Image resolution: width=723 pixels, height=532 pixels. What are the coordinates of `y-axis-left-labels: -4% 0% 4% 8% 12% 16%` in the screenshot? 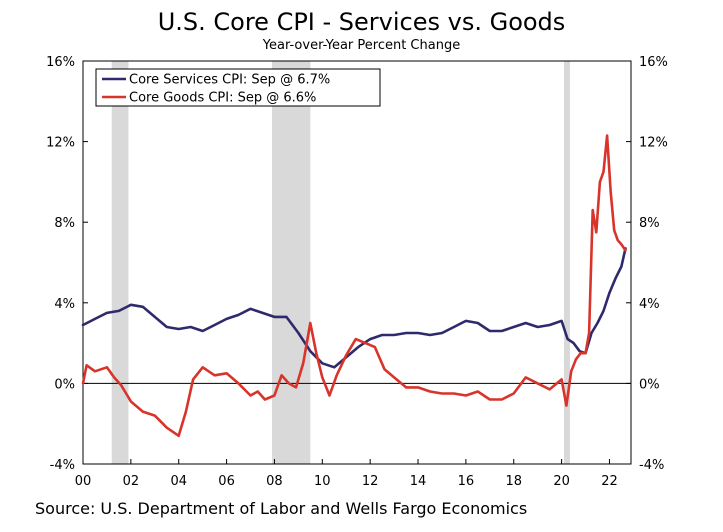 It's located at (60, 264).